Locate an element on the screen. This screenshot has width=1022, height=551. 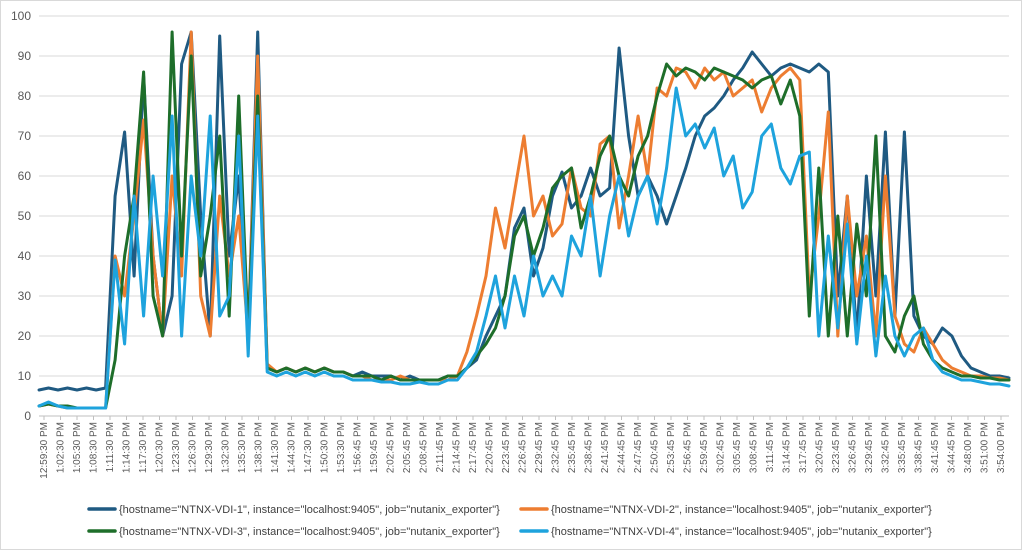
x-tick-label: 1:47:30 PM is located at coordinates (308, 447).